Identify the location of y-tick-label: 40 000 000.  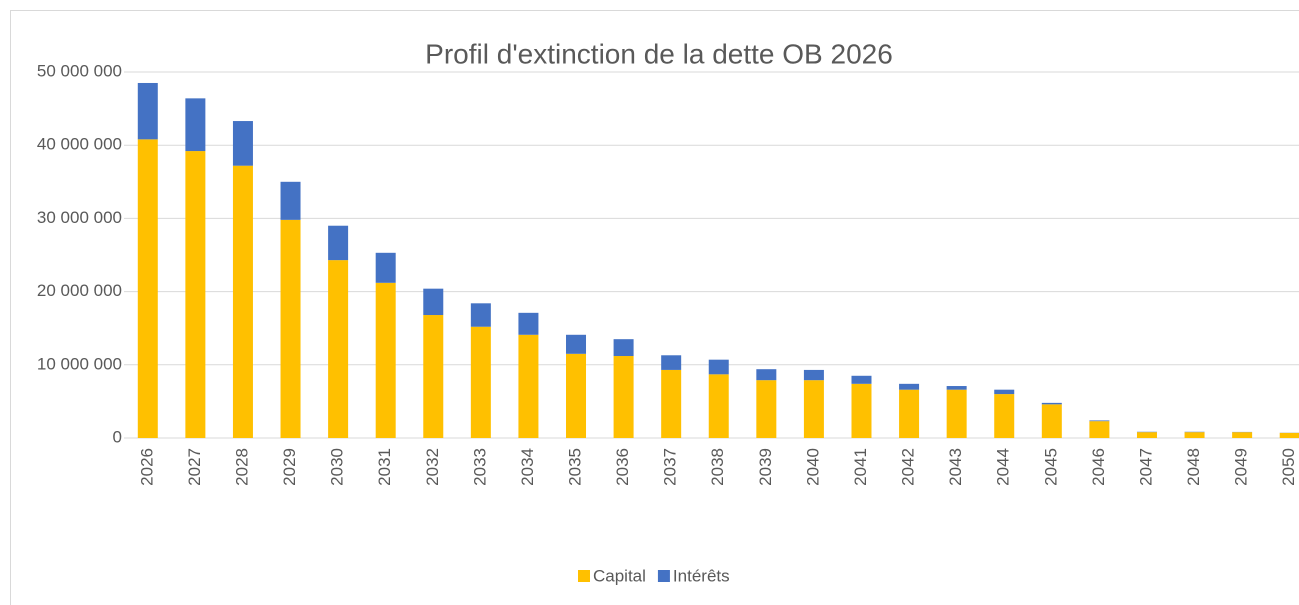
(79, 144).